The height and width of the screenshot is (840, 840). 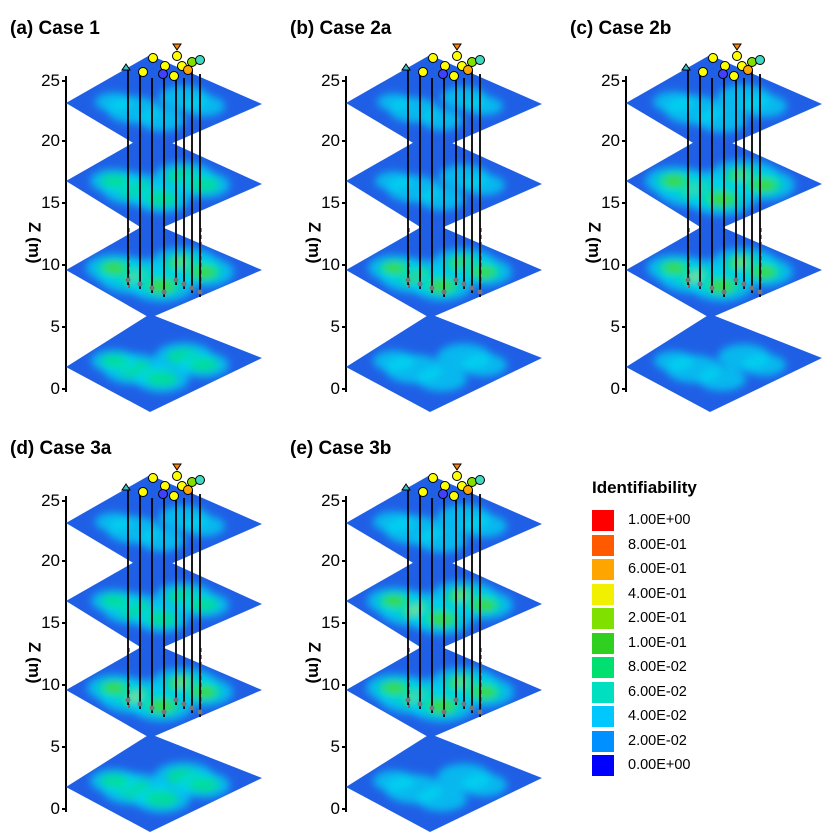 I want to click on legend-title: Identifiability, so click(x=644, y=487).